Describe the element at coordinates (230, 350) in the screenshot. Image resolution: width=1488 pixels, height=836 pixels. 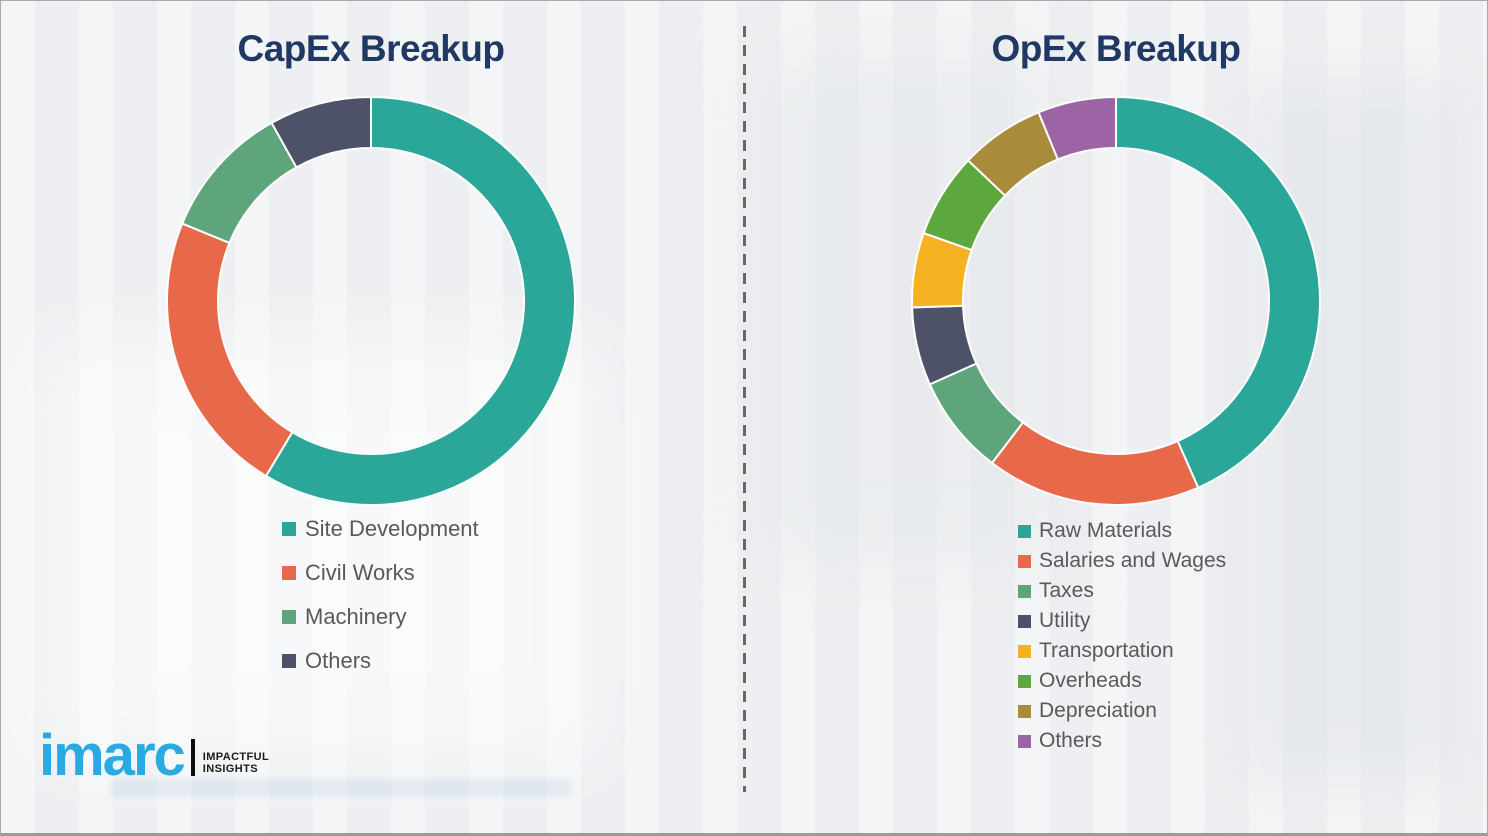
I see `capex-slice-civil-works` at that location.